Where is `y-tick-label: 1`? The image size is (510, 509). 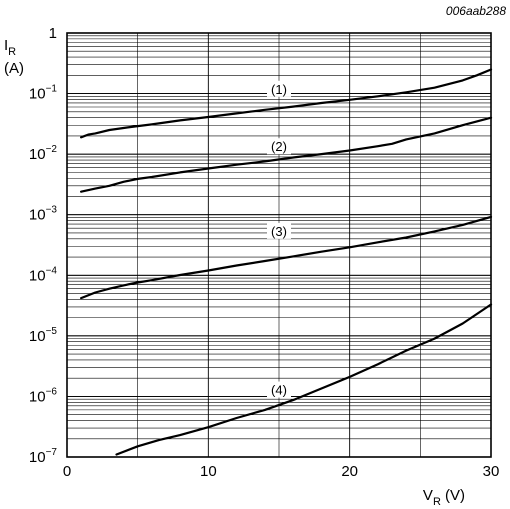 y-tick-label: 1 is located at coordinates (53, 33).